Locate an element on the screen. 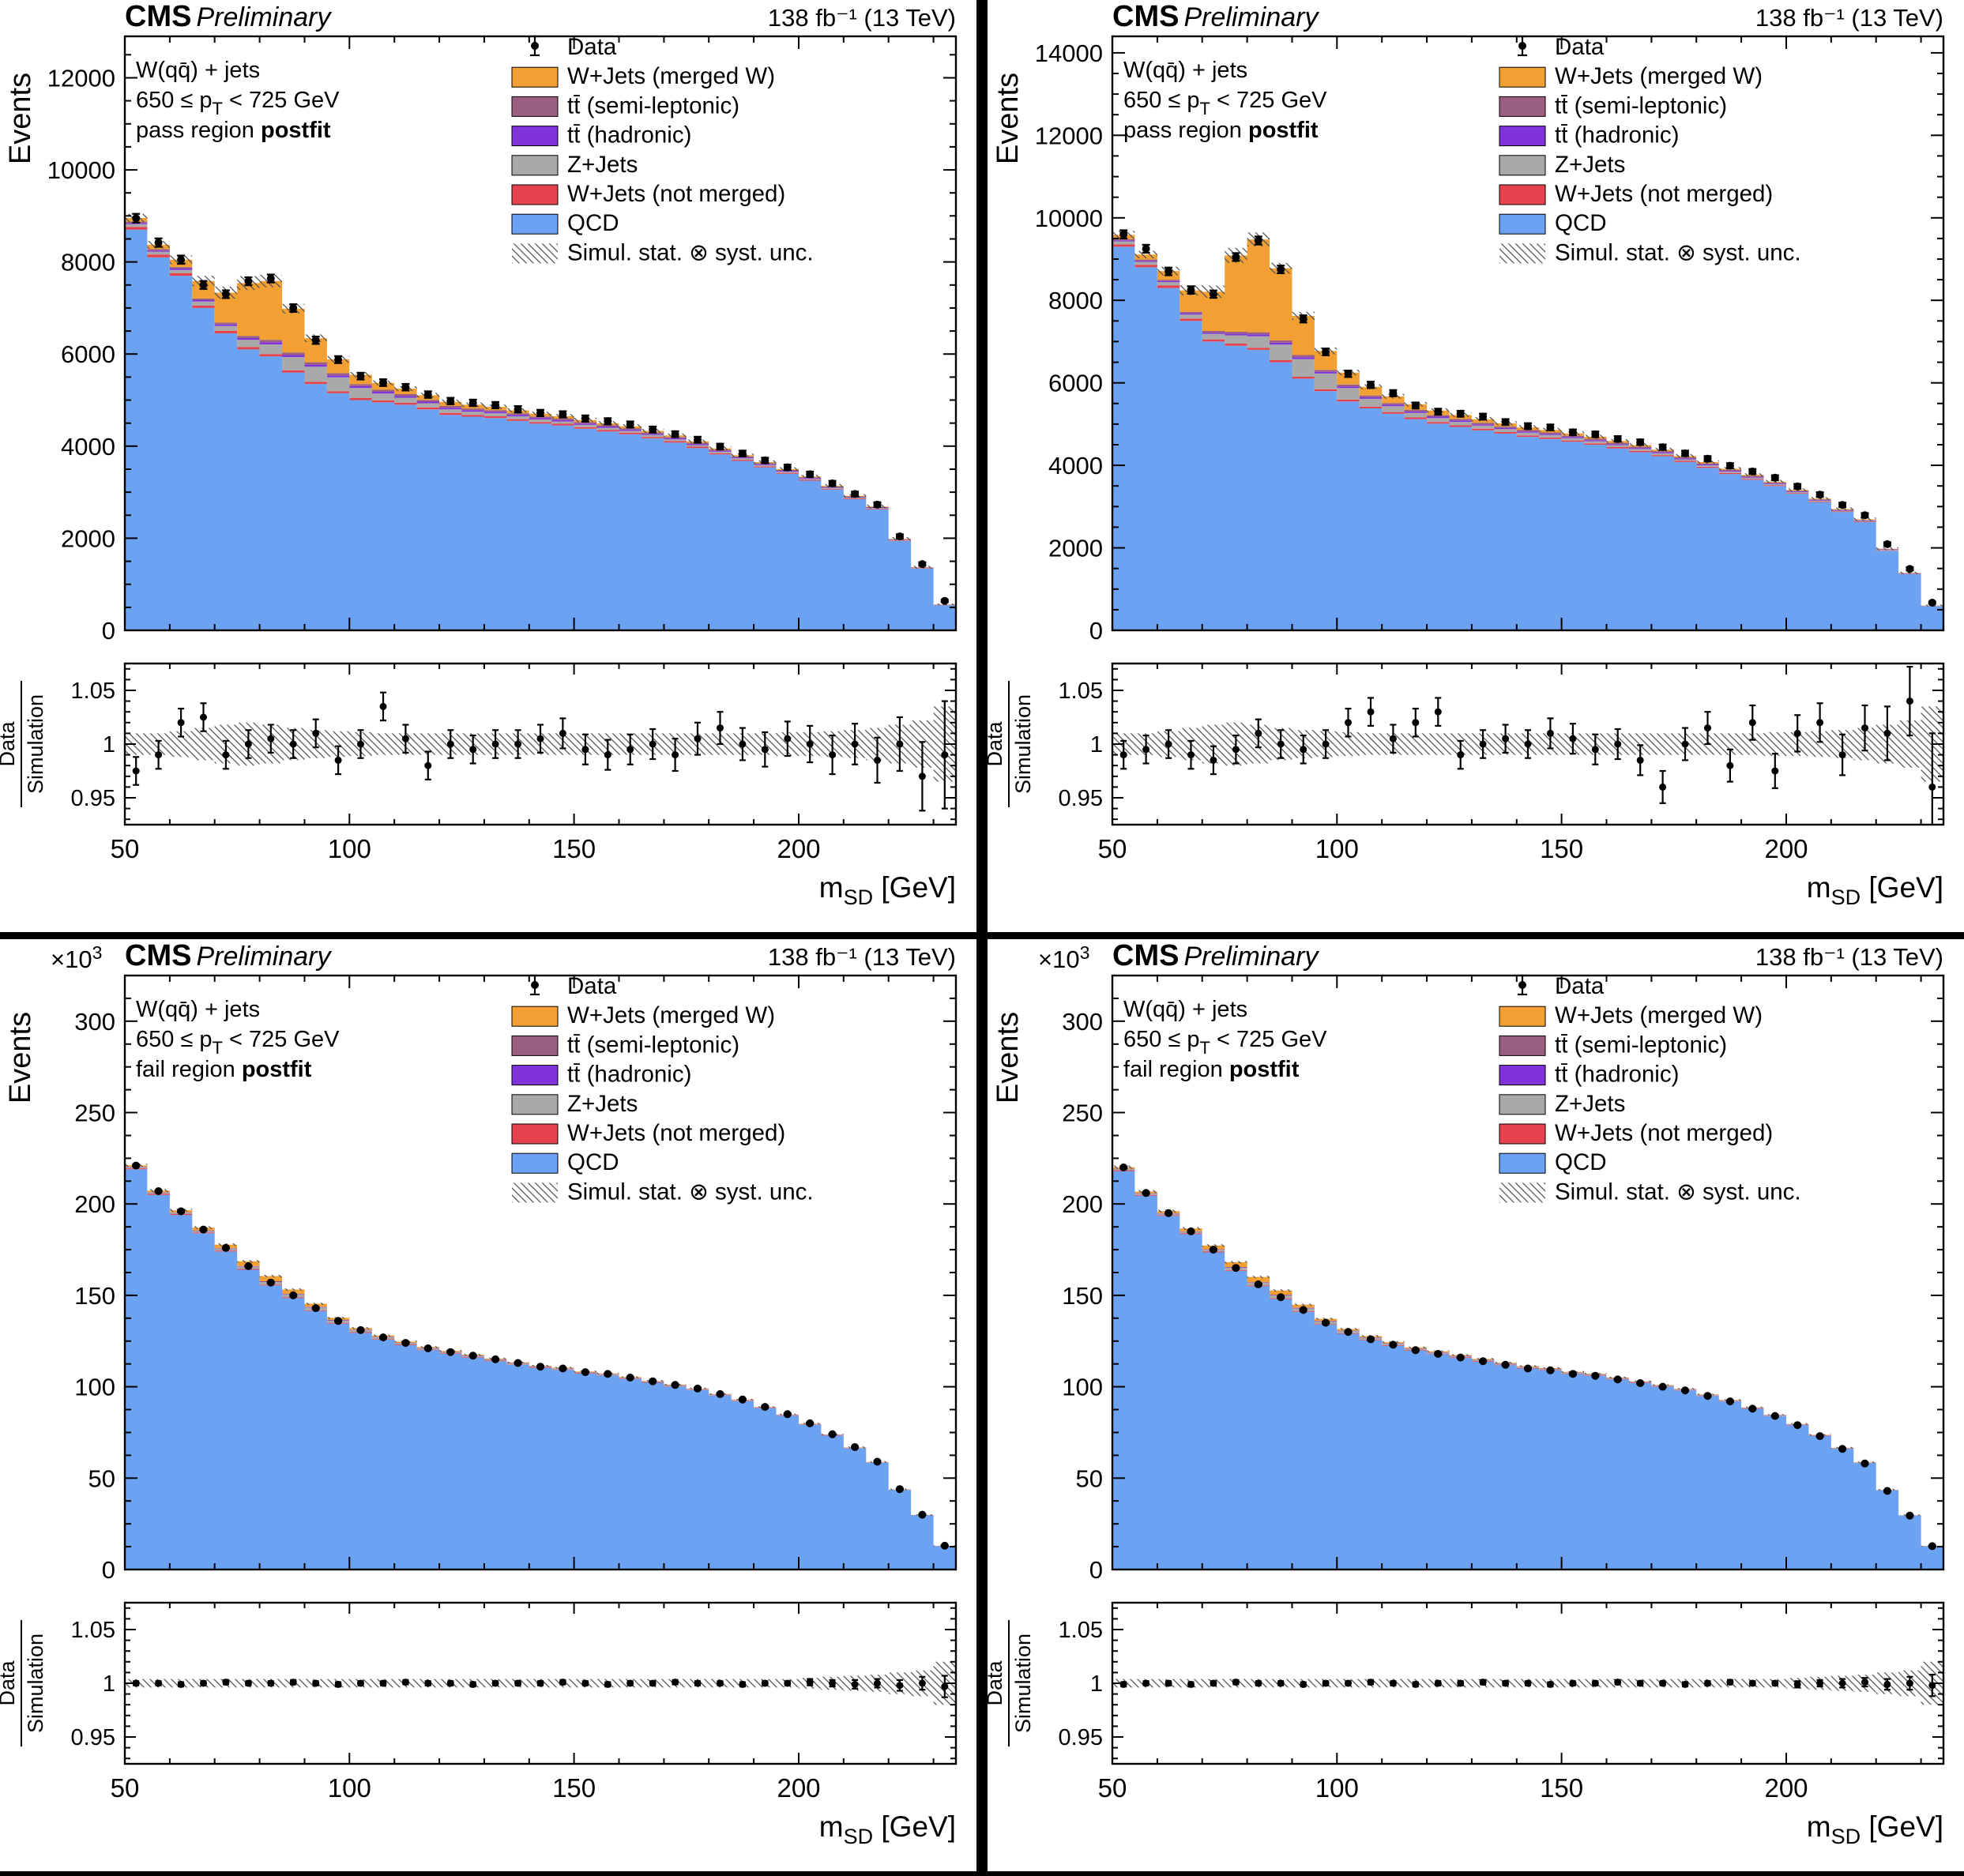  legend-hatch-swatch is located at coordinates (535, 1192).